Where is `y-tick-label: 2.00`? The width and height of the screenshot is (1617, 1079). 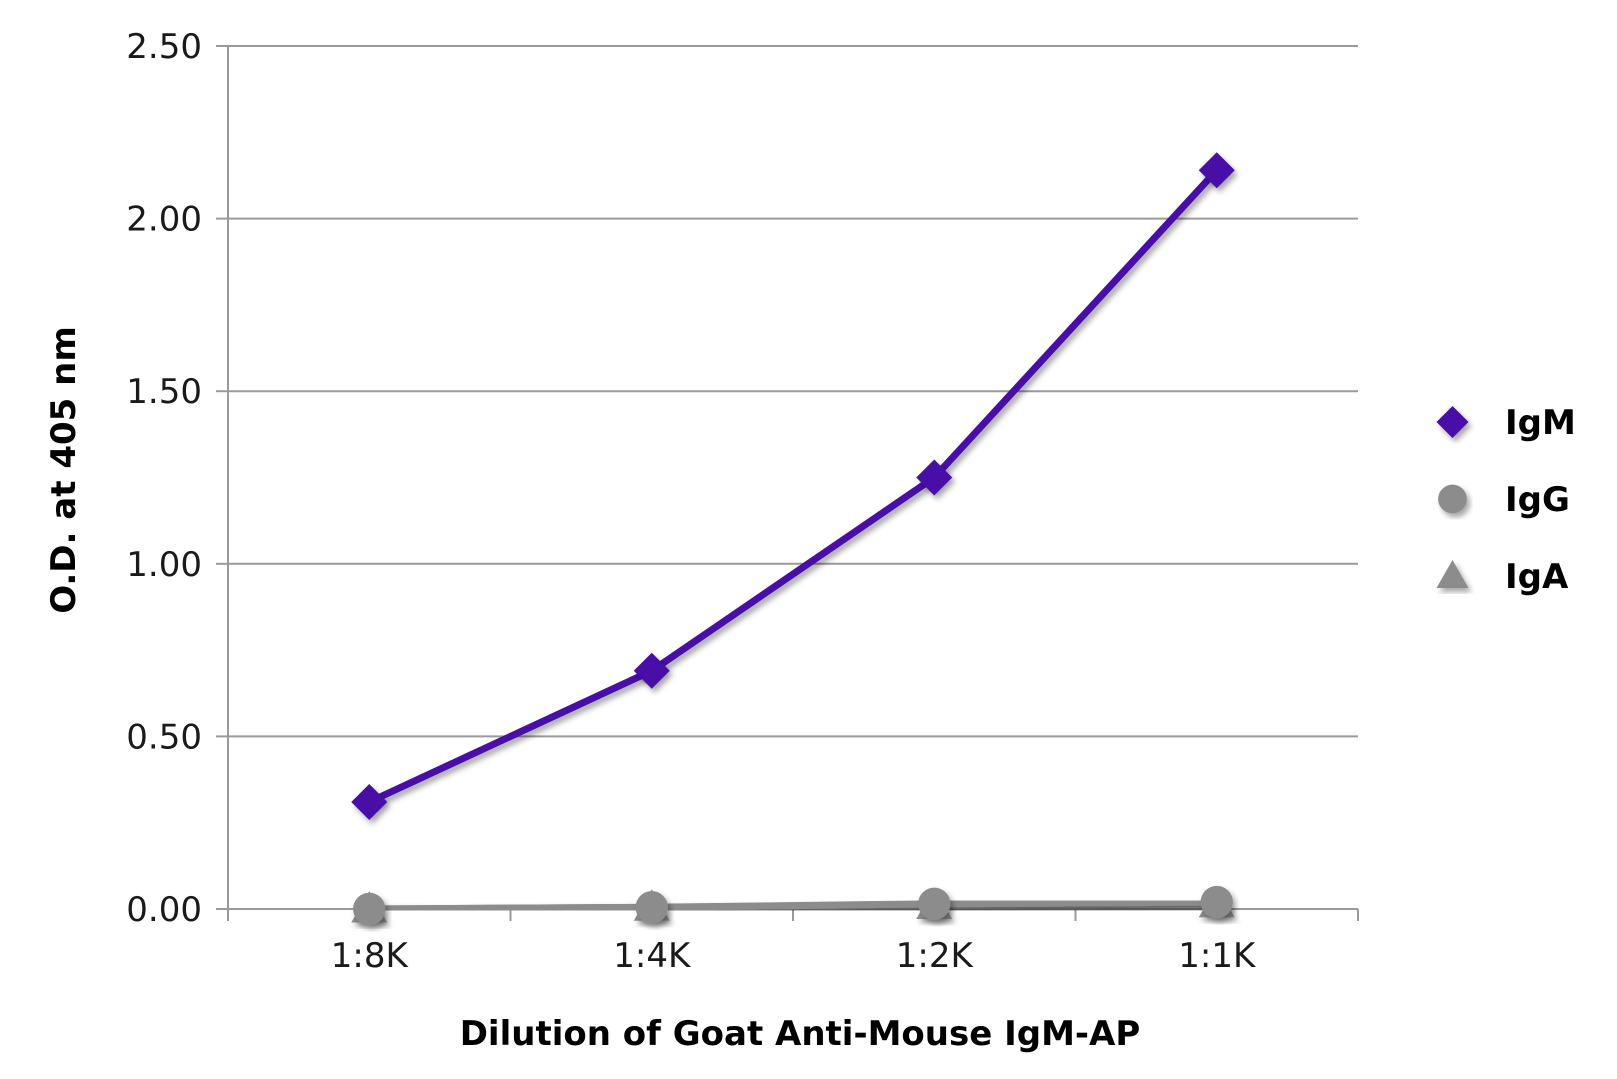 y-tick-label: 2.00 is located at coordinates (164, 220).